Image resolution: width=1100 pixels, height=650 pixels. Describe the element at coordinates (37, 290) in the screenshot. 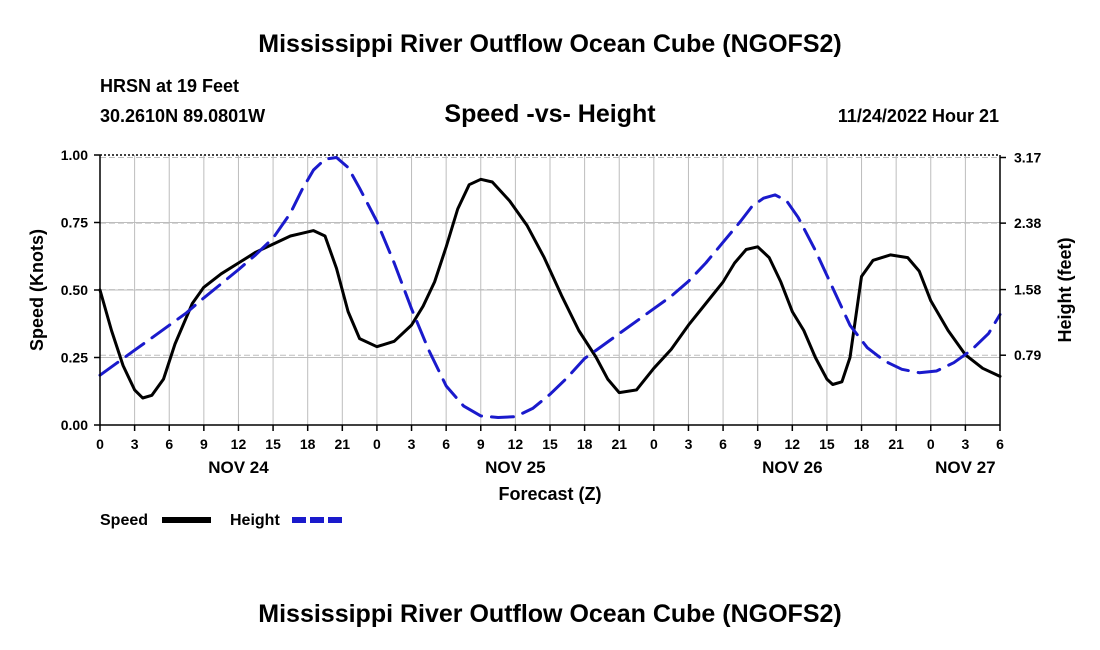

I see `y-axis-title: Speed (Knots)` at that location.